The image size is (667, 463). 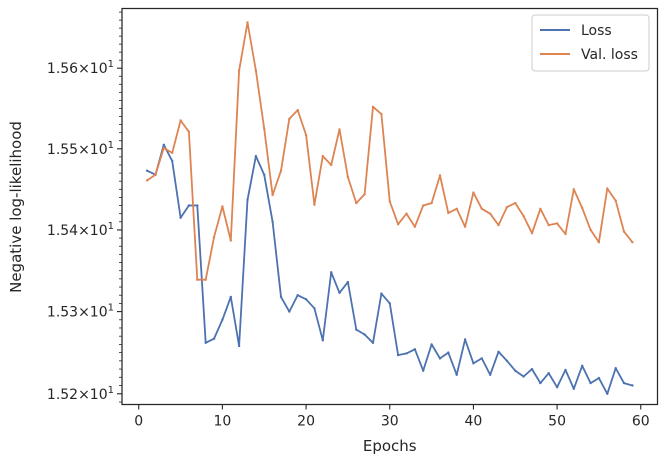 I want to click on y-tick-label: 1.56×10¹, so click(x=80, y=68).